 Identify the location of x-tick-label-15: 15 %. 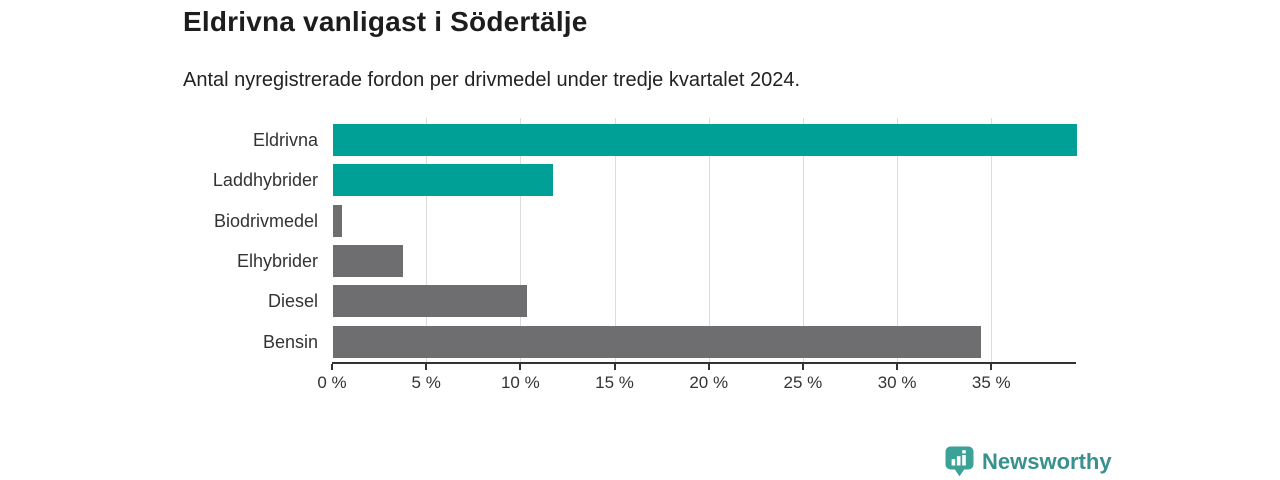
(614, 382).